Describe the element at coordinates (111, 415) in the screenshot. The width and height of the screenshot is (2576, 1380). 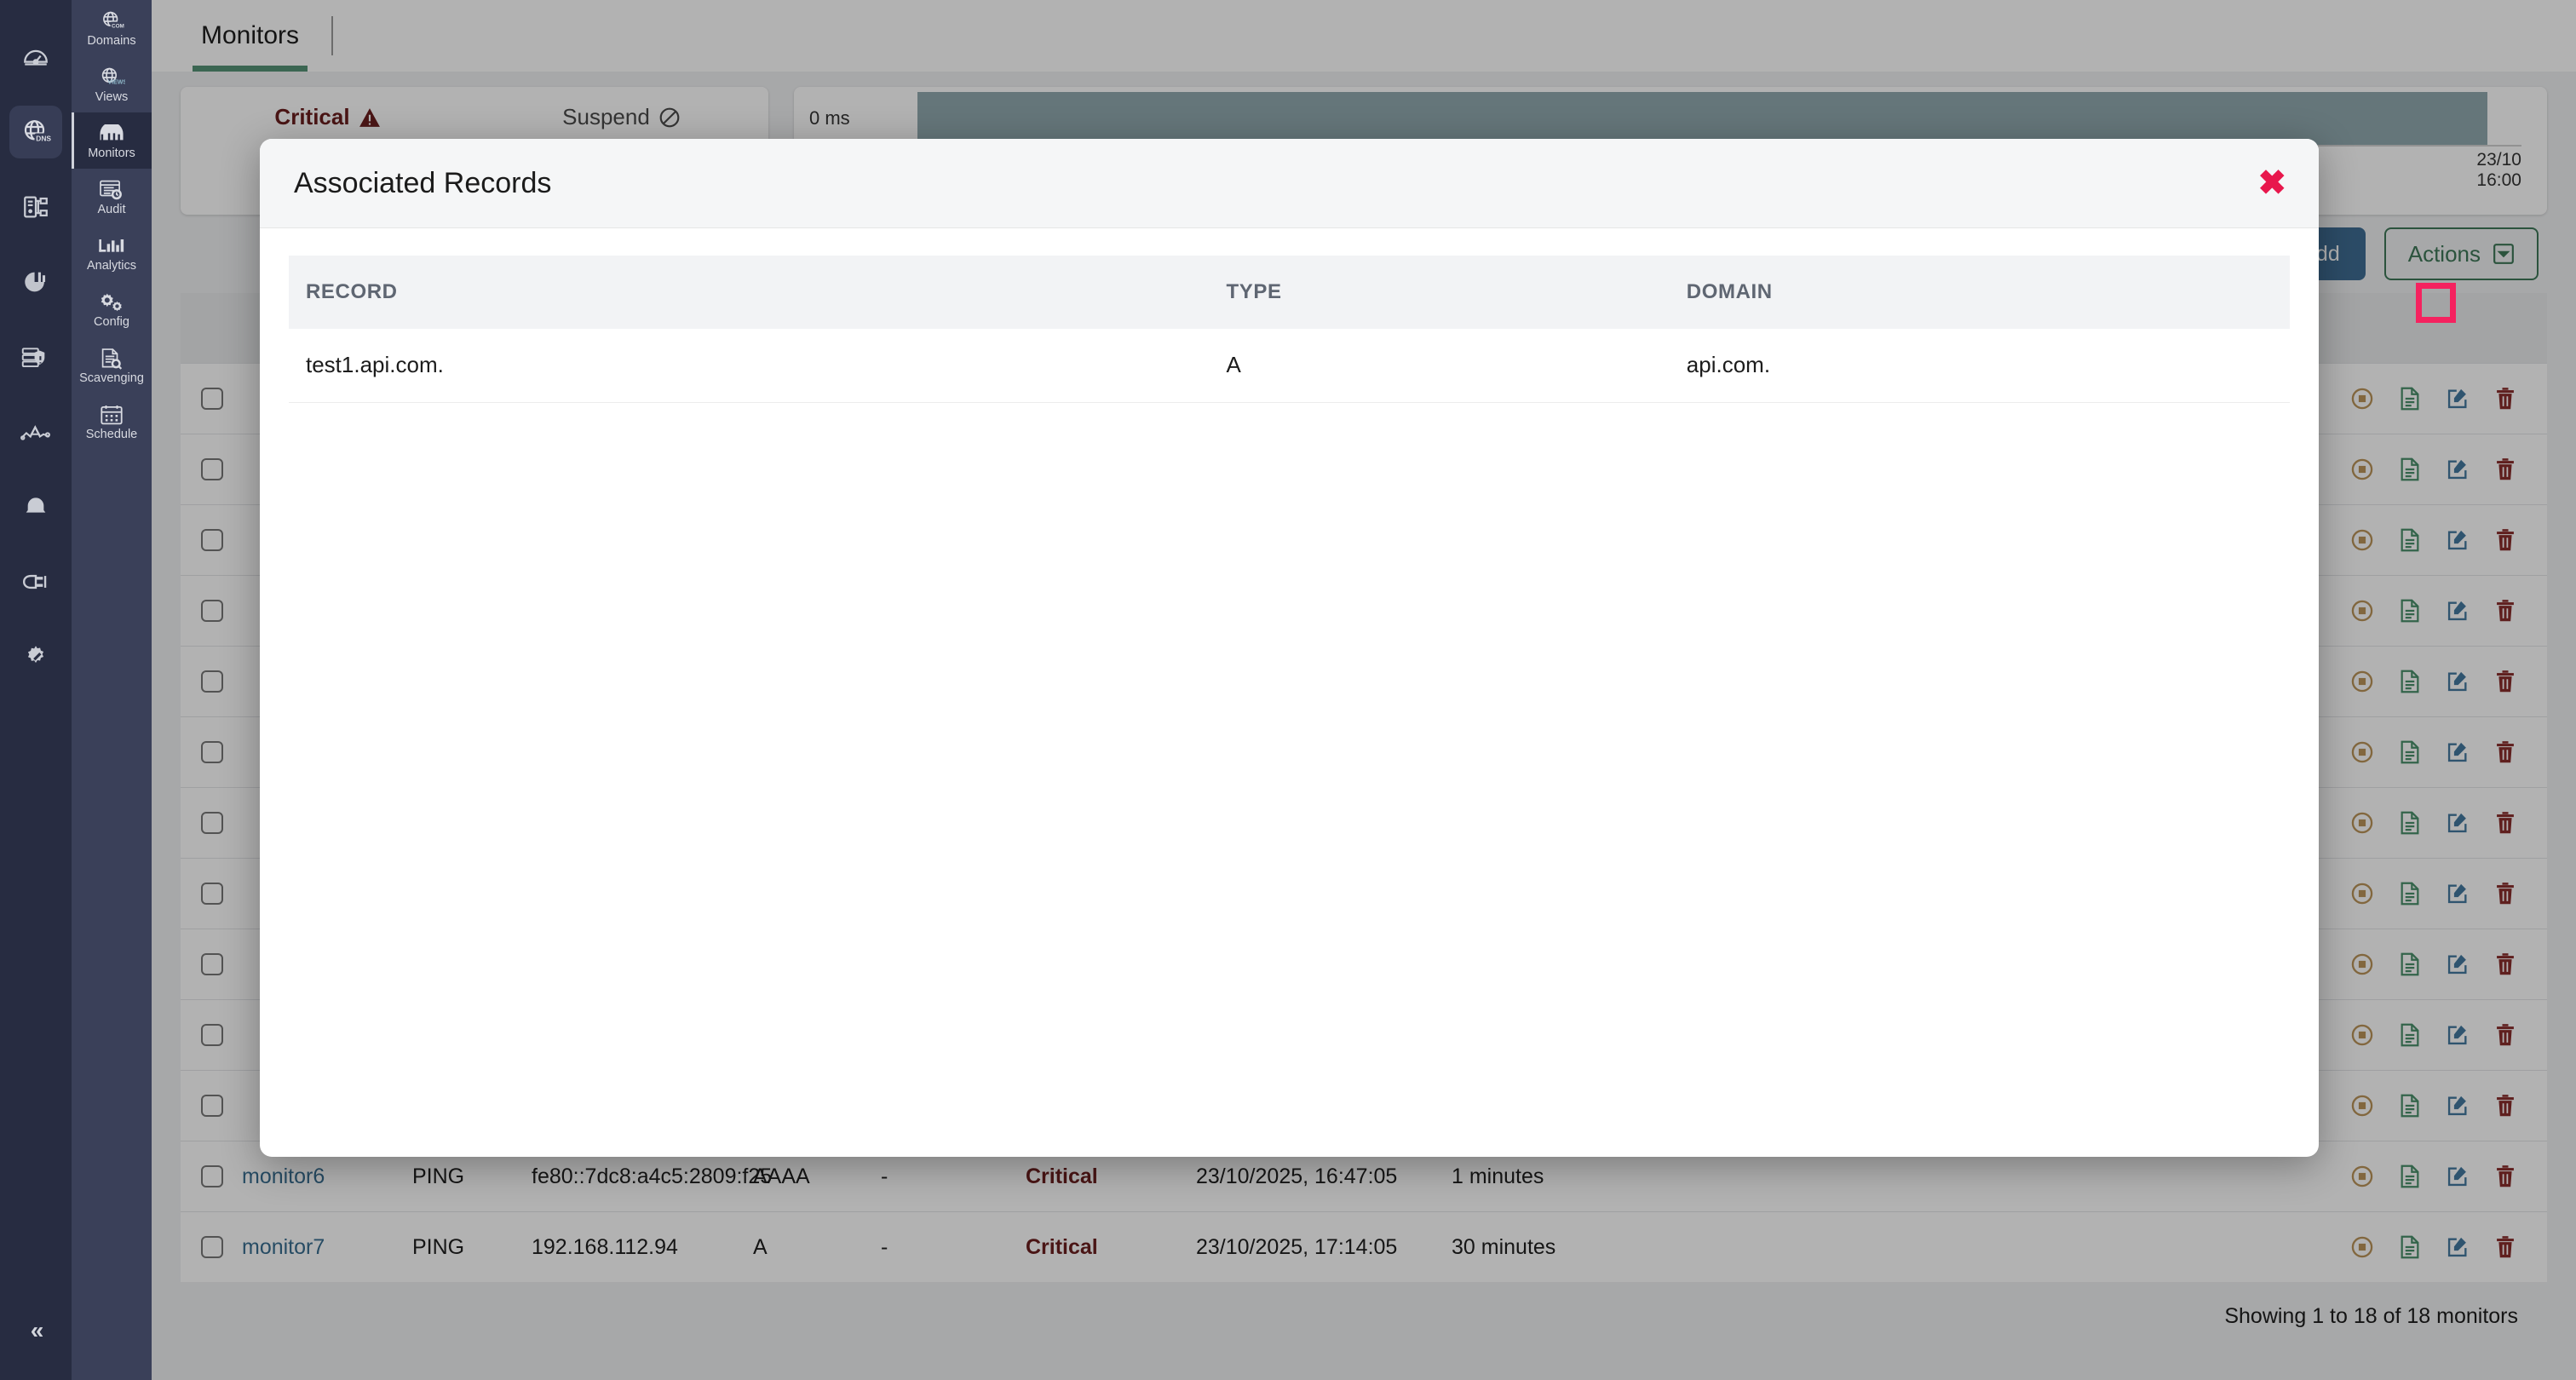
I see `calendar-icon` at that location.